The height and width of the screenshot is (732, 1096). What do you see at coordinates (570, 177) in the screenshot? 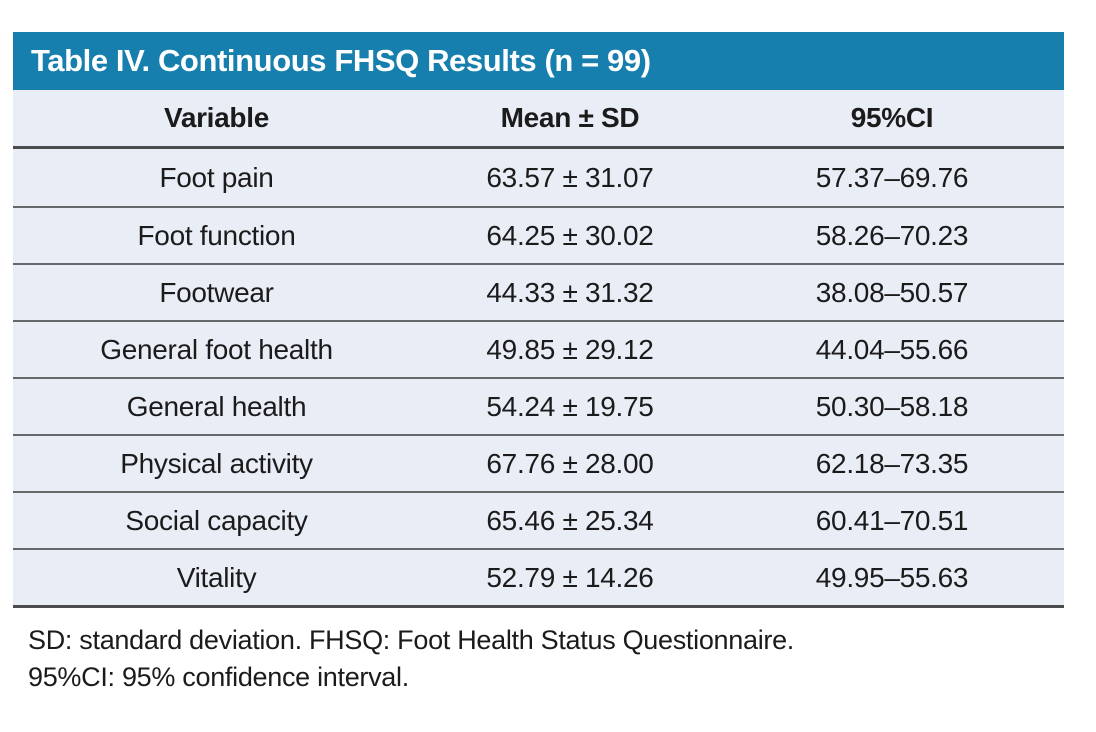
I see `cell-mean-sd: 63.57 ± 31.07` at bounding box center [570, 177].